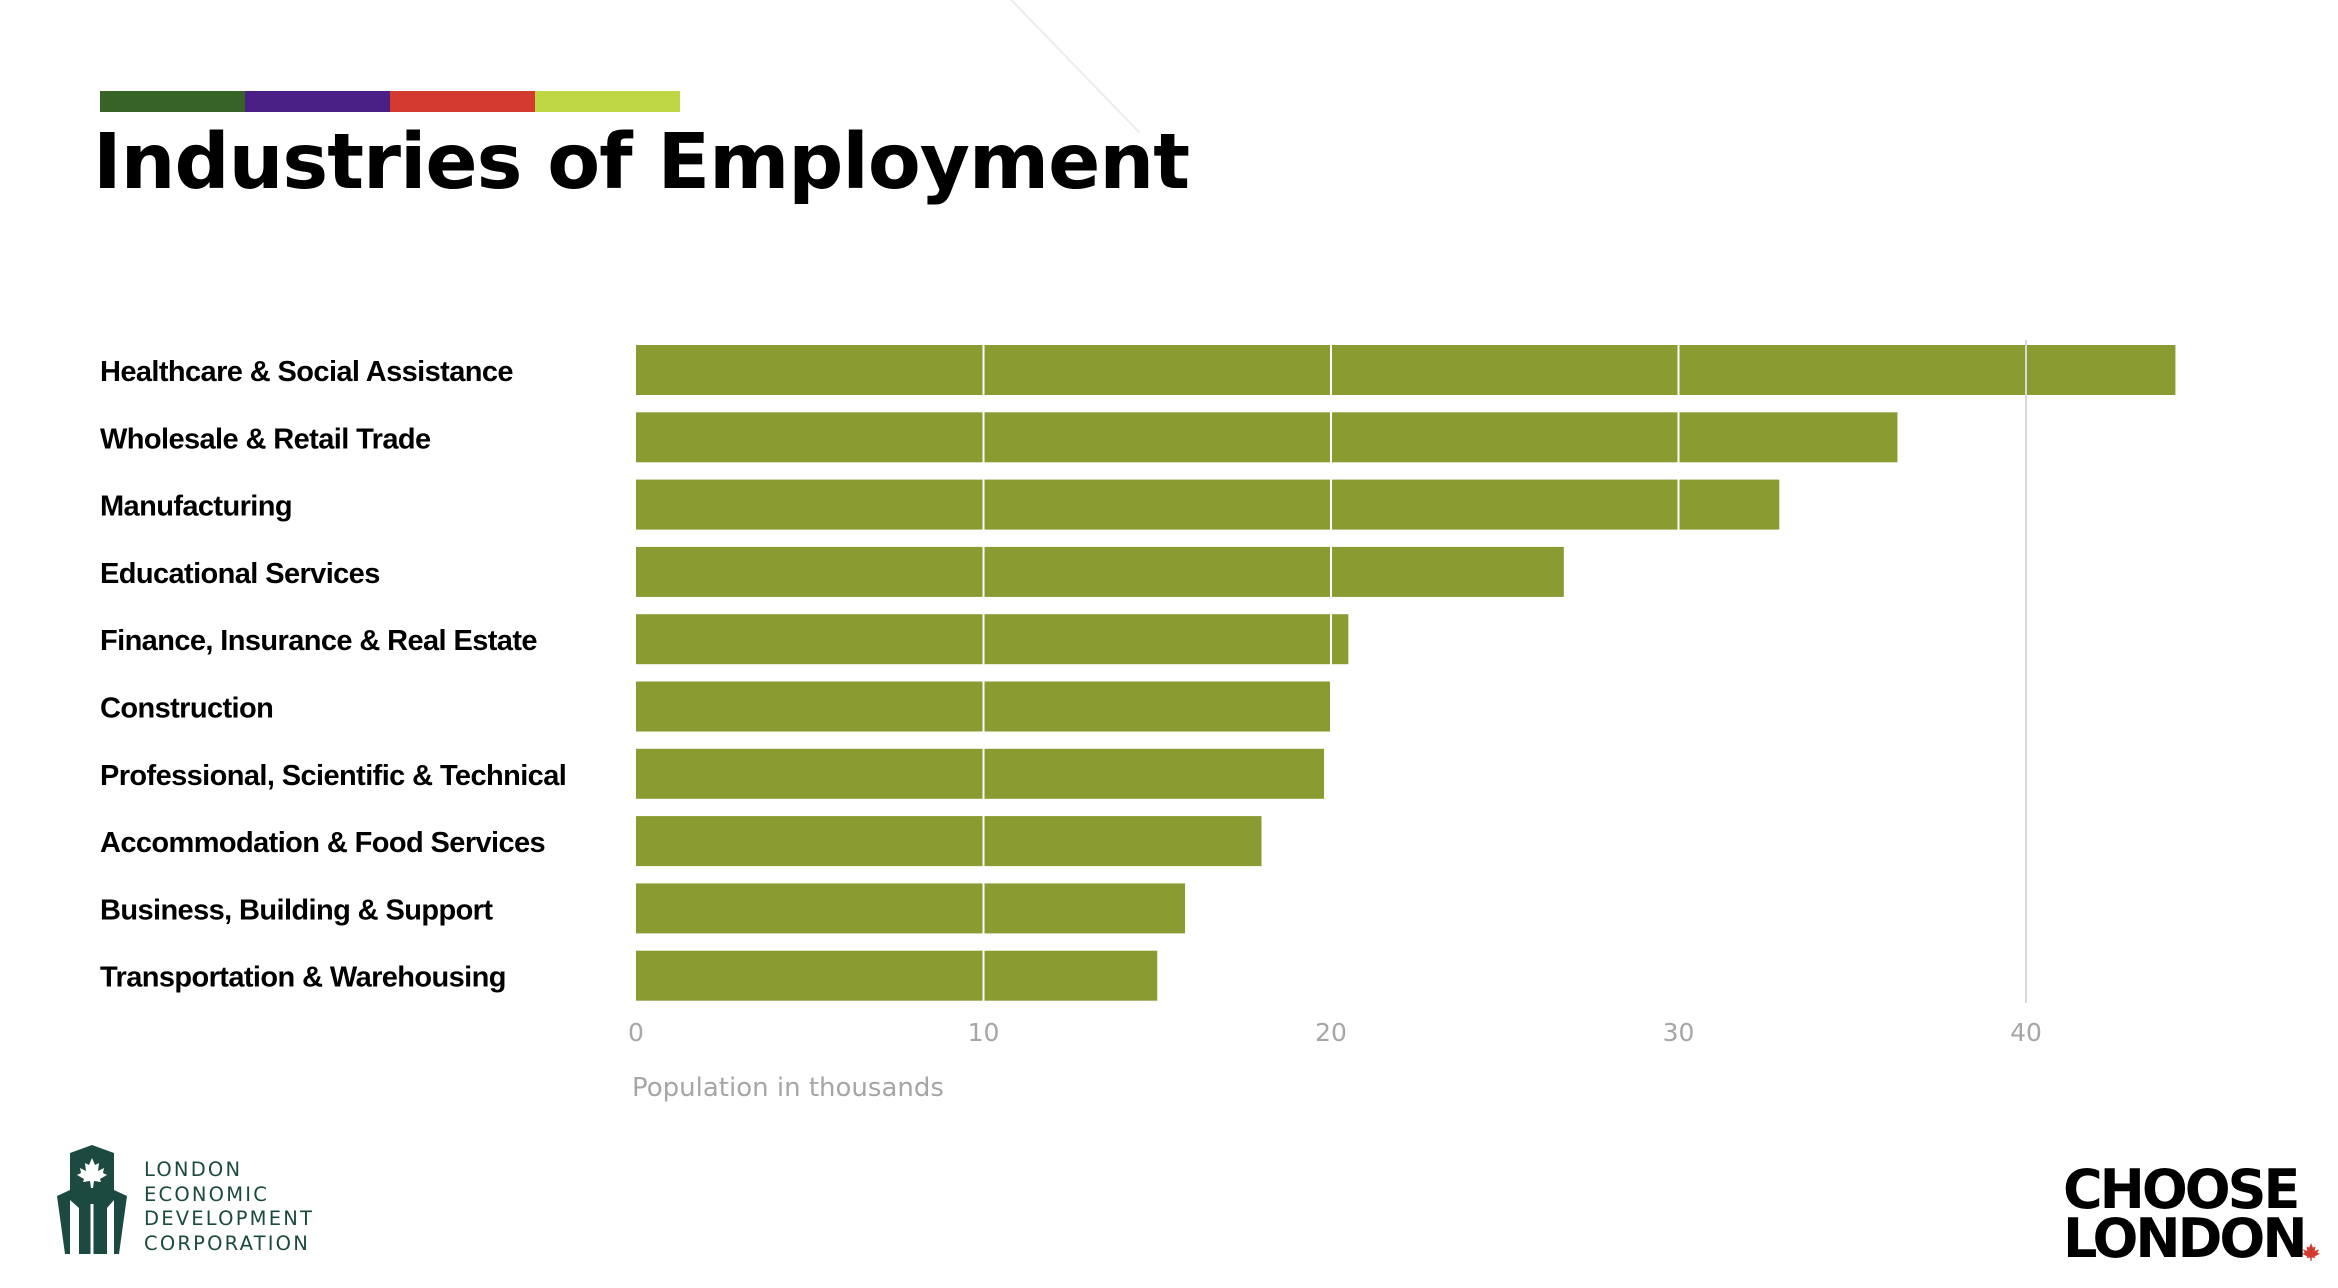 This screenshot has height=1288, width=2338. What do you see at coordinates (240, 574) in the screenshot?
I see `category-label-3: Educational Services` at bounding box center [240, 574].